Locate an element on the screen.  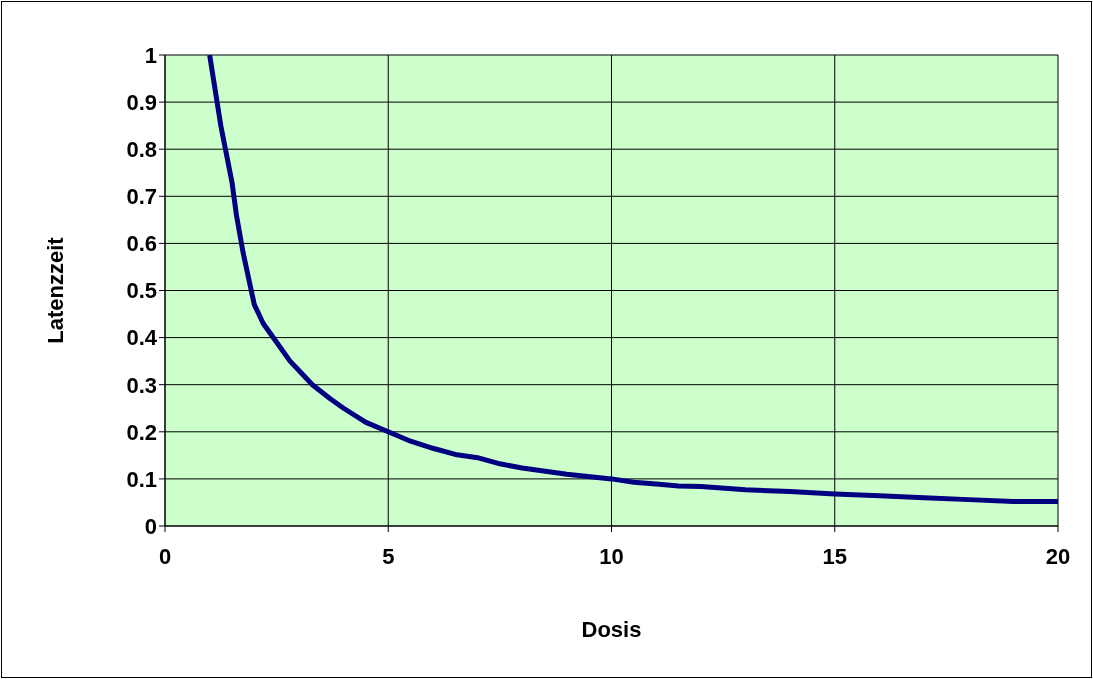
y-tick-label: 0.2 is located at coordinates (141, 432).